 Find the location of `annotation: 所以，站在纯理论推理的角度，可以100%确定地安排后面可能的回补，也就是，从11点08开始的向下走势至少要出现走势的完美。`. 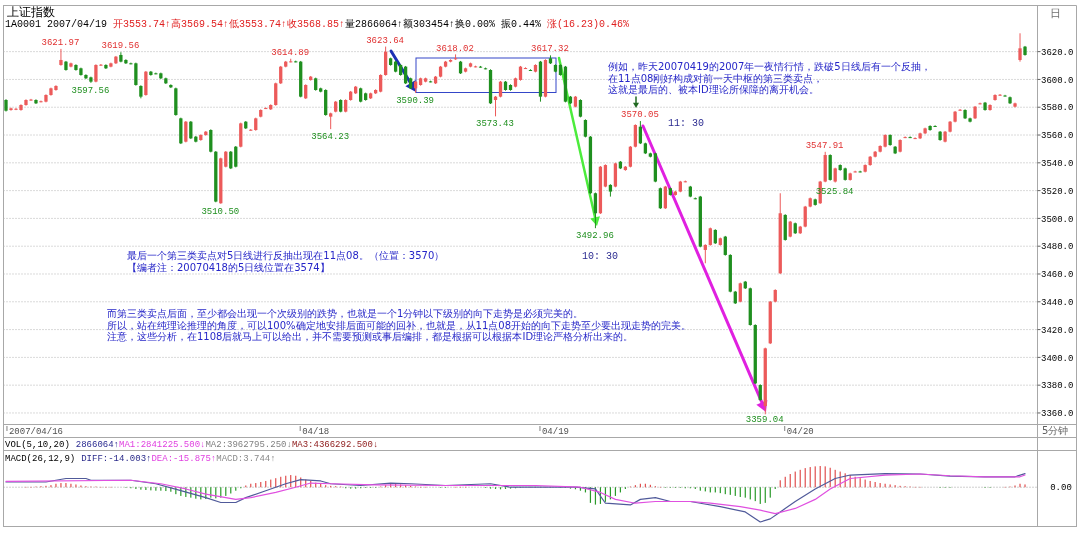

annotation: 所以，站在纯理论推理的角度，可以100%确定地安排后面可能的回补，也就是，从11点08开始的向下走势至少要出现走势的完美。 is located at coordinates (399, 325).